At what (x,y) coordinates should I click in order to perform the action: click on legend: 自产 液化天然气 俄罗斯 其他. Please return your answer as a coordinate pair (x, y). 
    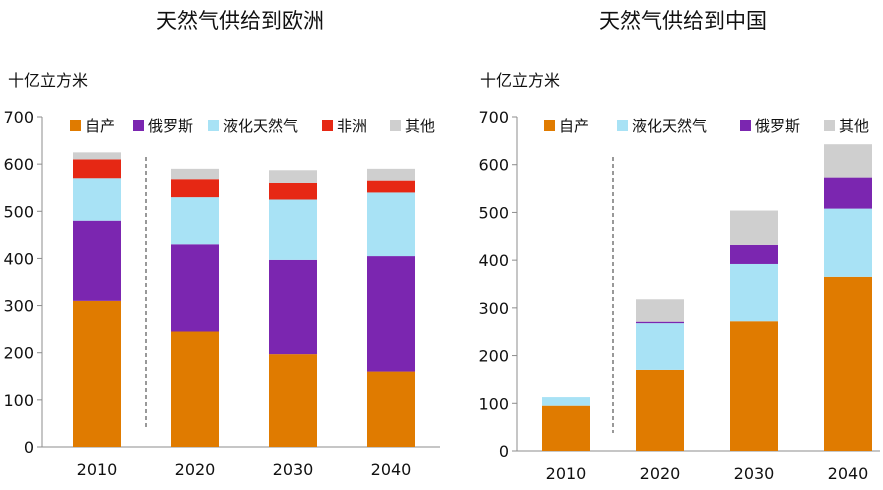
    Looking at the image, I should click on (706, 126).